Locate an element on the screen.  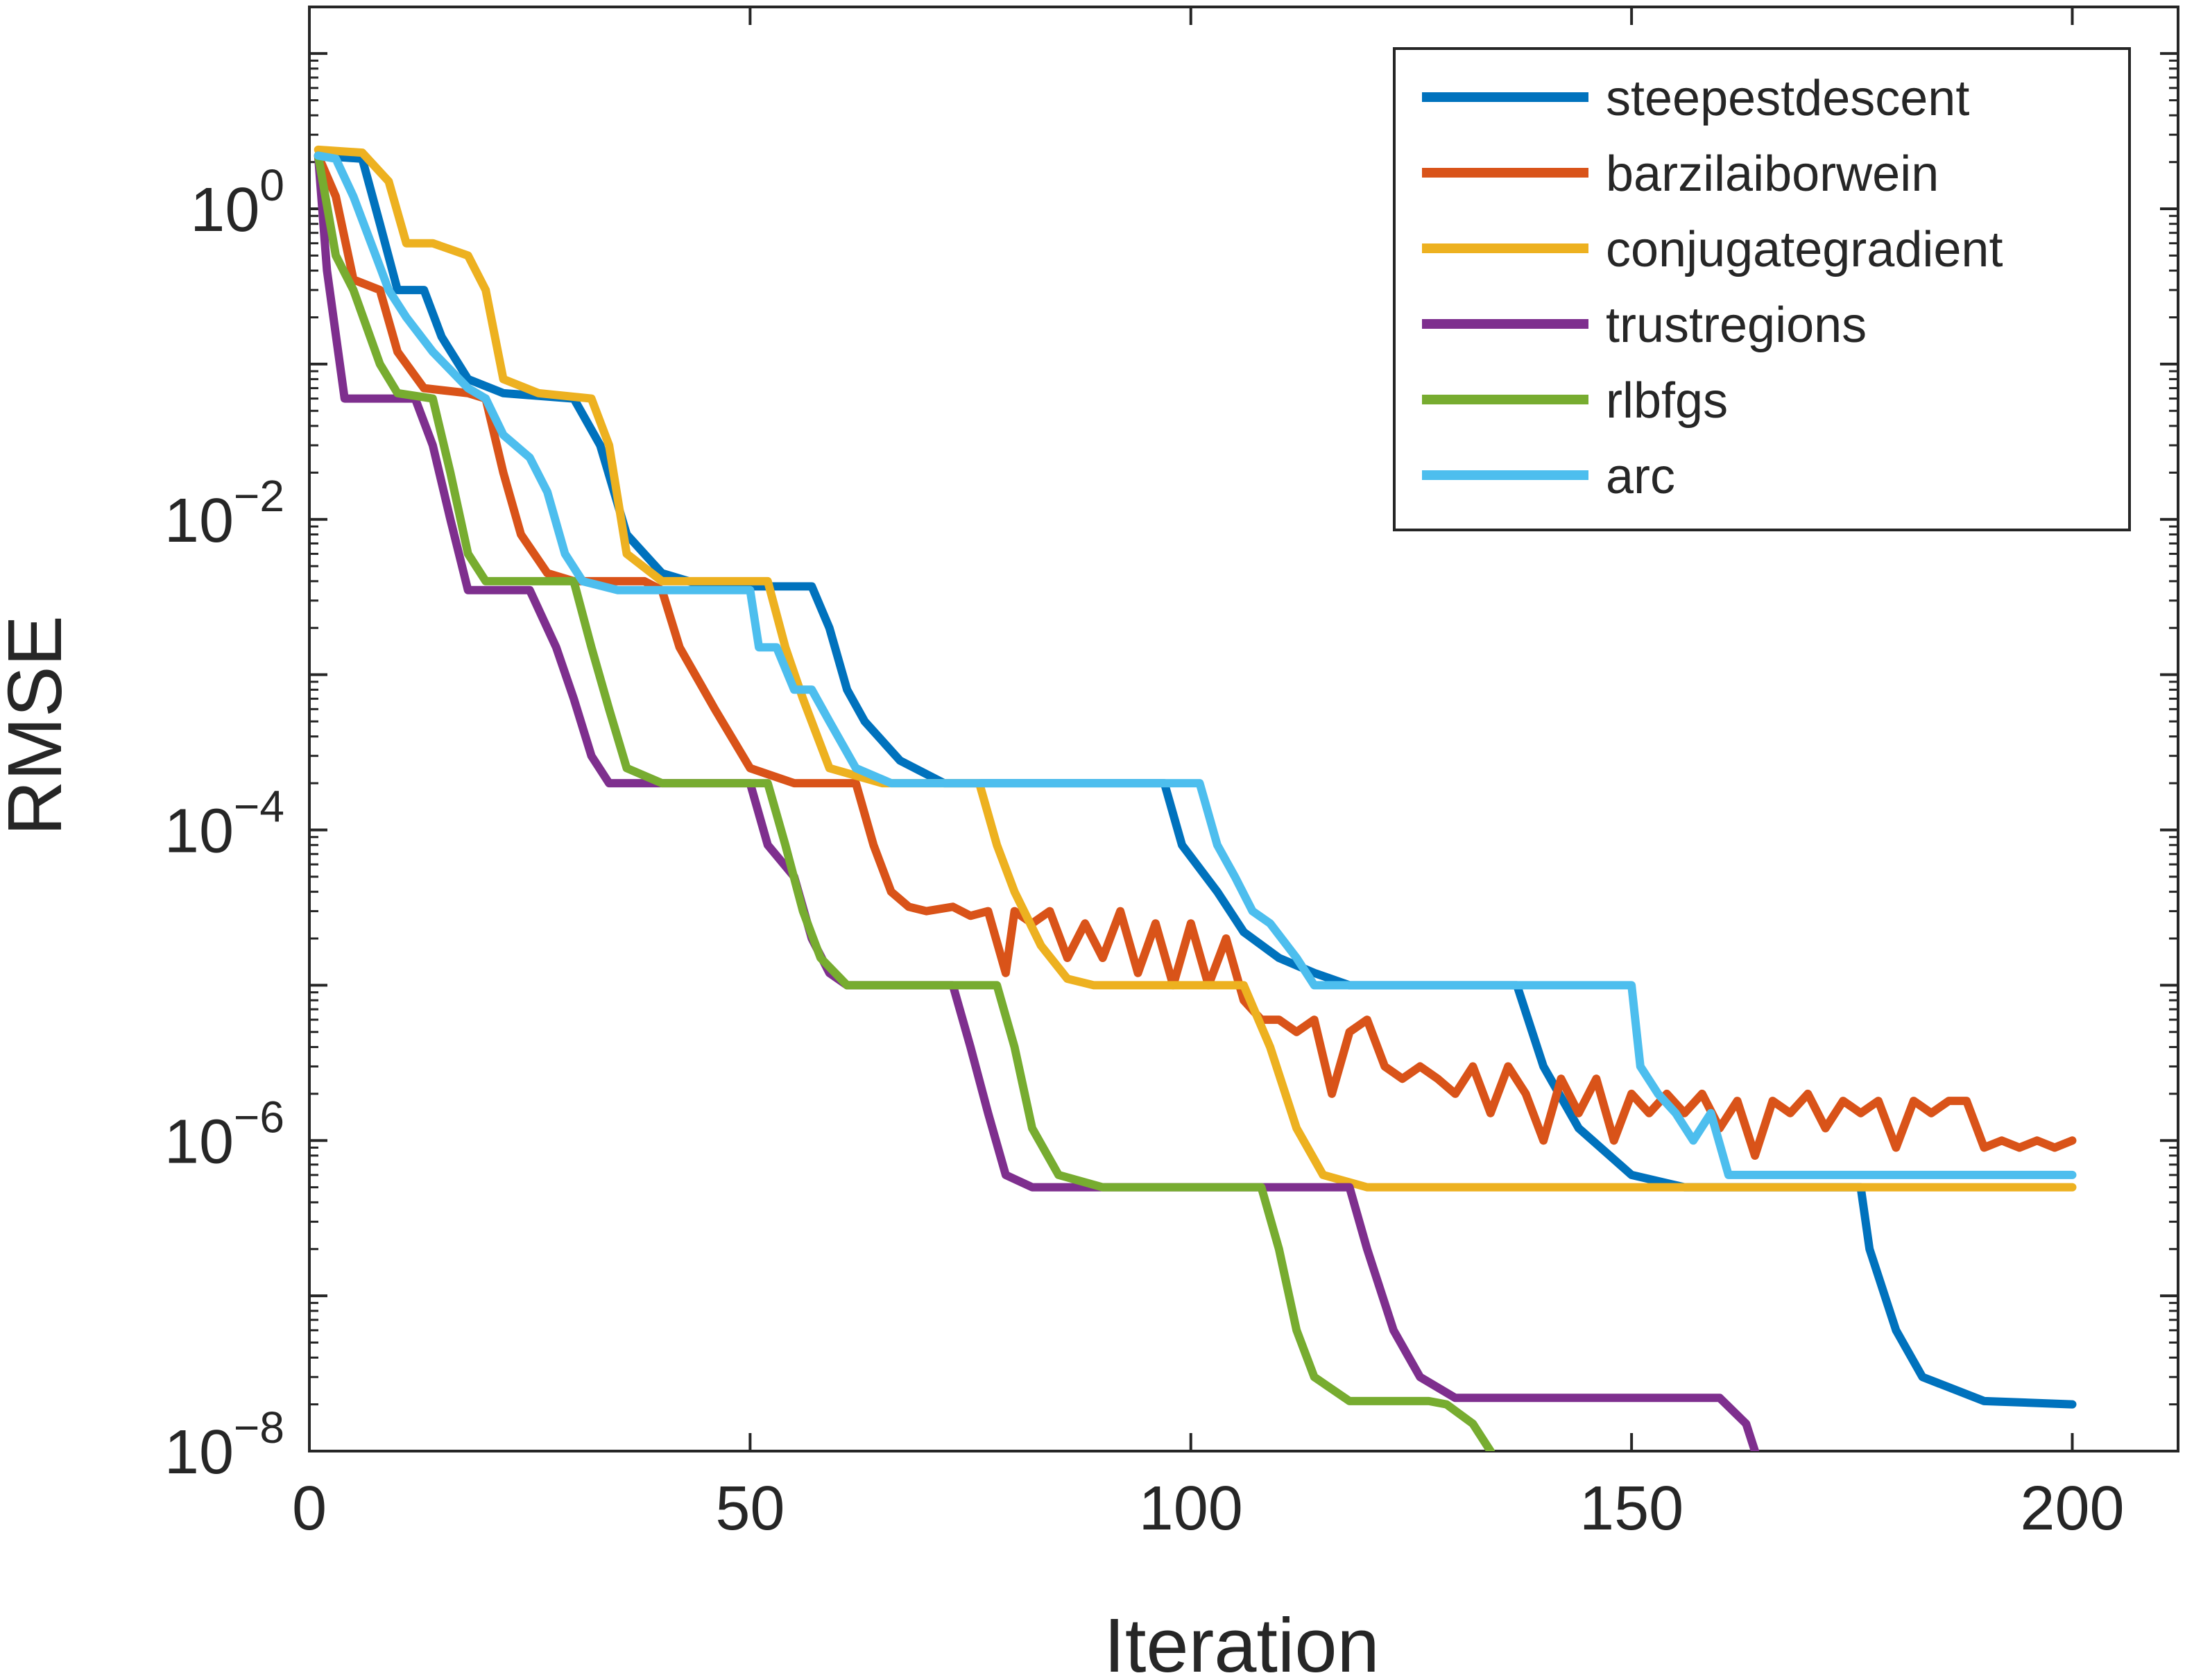
legend-label: rlbfgs is located at coordinates (1667, 401).